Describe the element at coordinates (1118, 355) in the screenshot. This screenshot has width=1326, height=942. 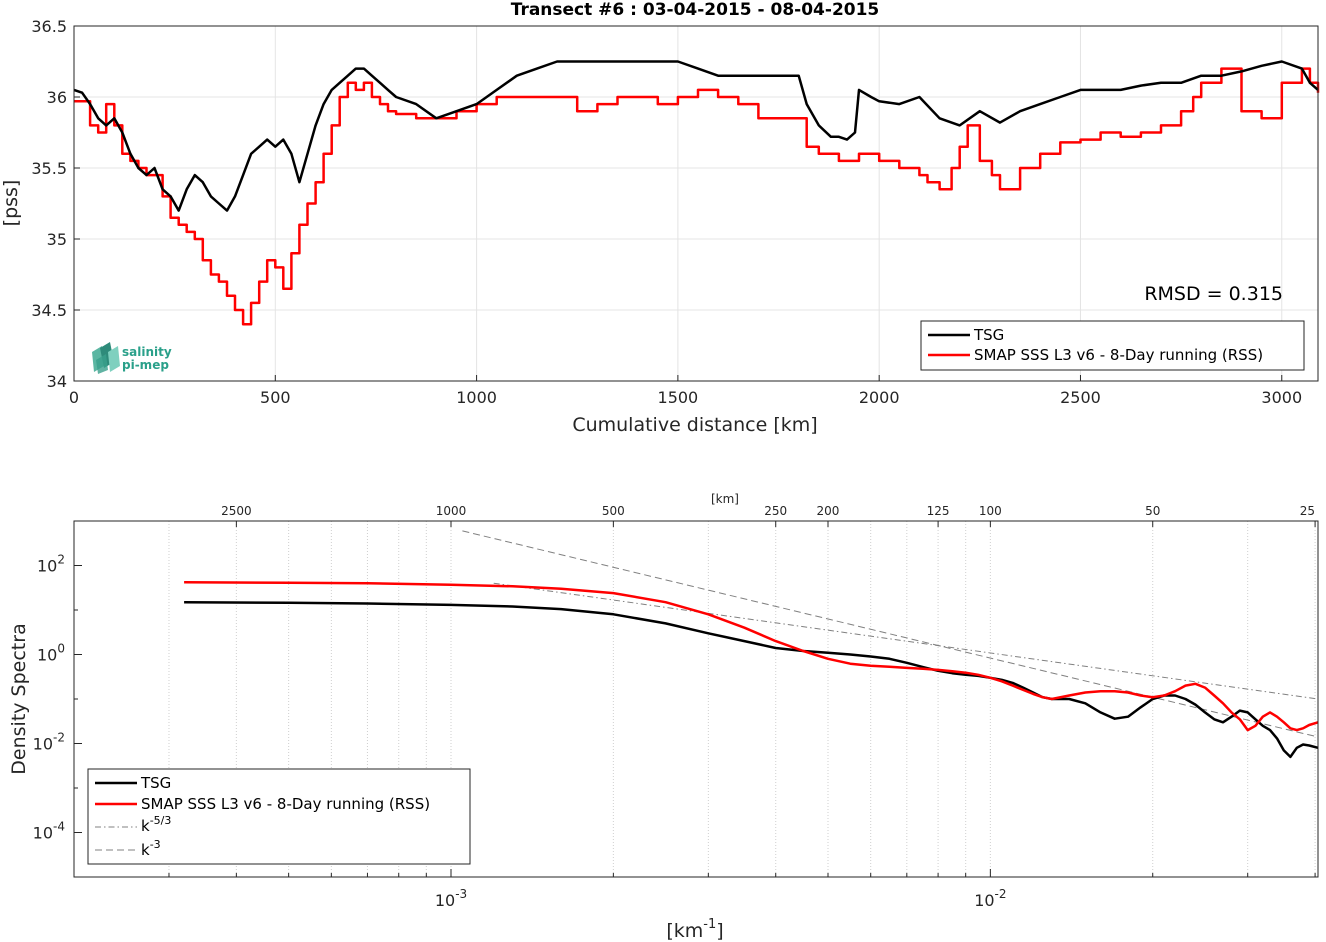
I see `top-legend-label-smap: SMAP SSS L3 v6 - 8-Day running (RSS)` at that location.